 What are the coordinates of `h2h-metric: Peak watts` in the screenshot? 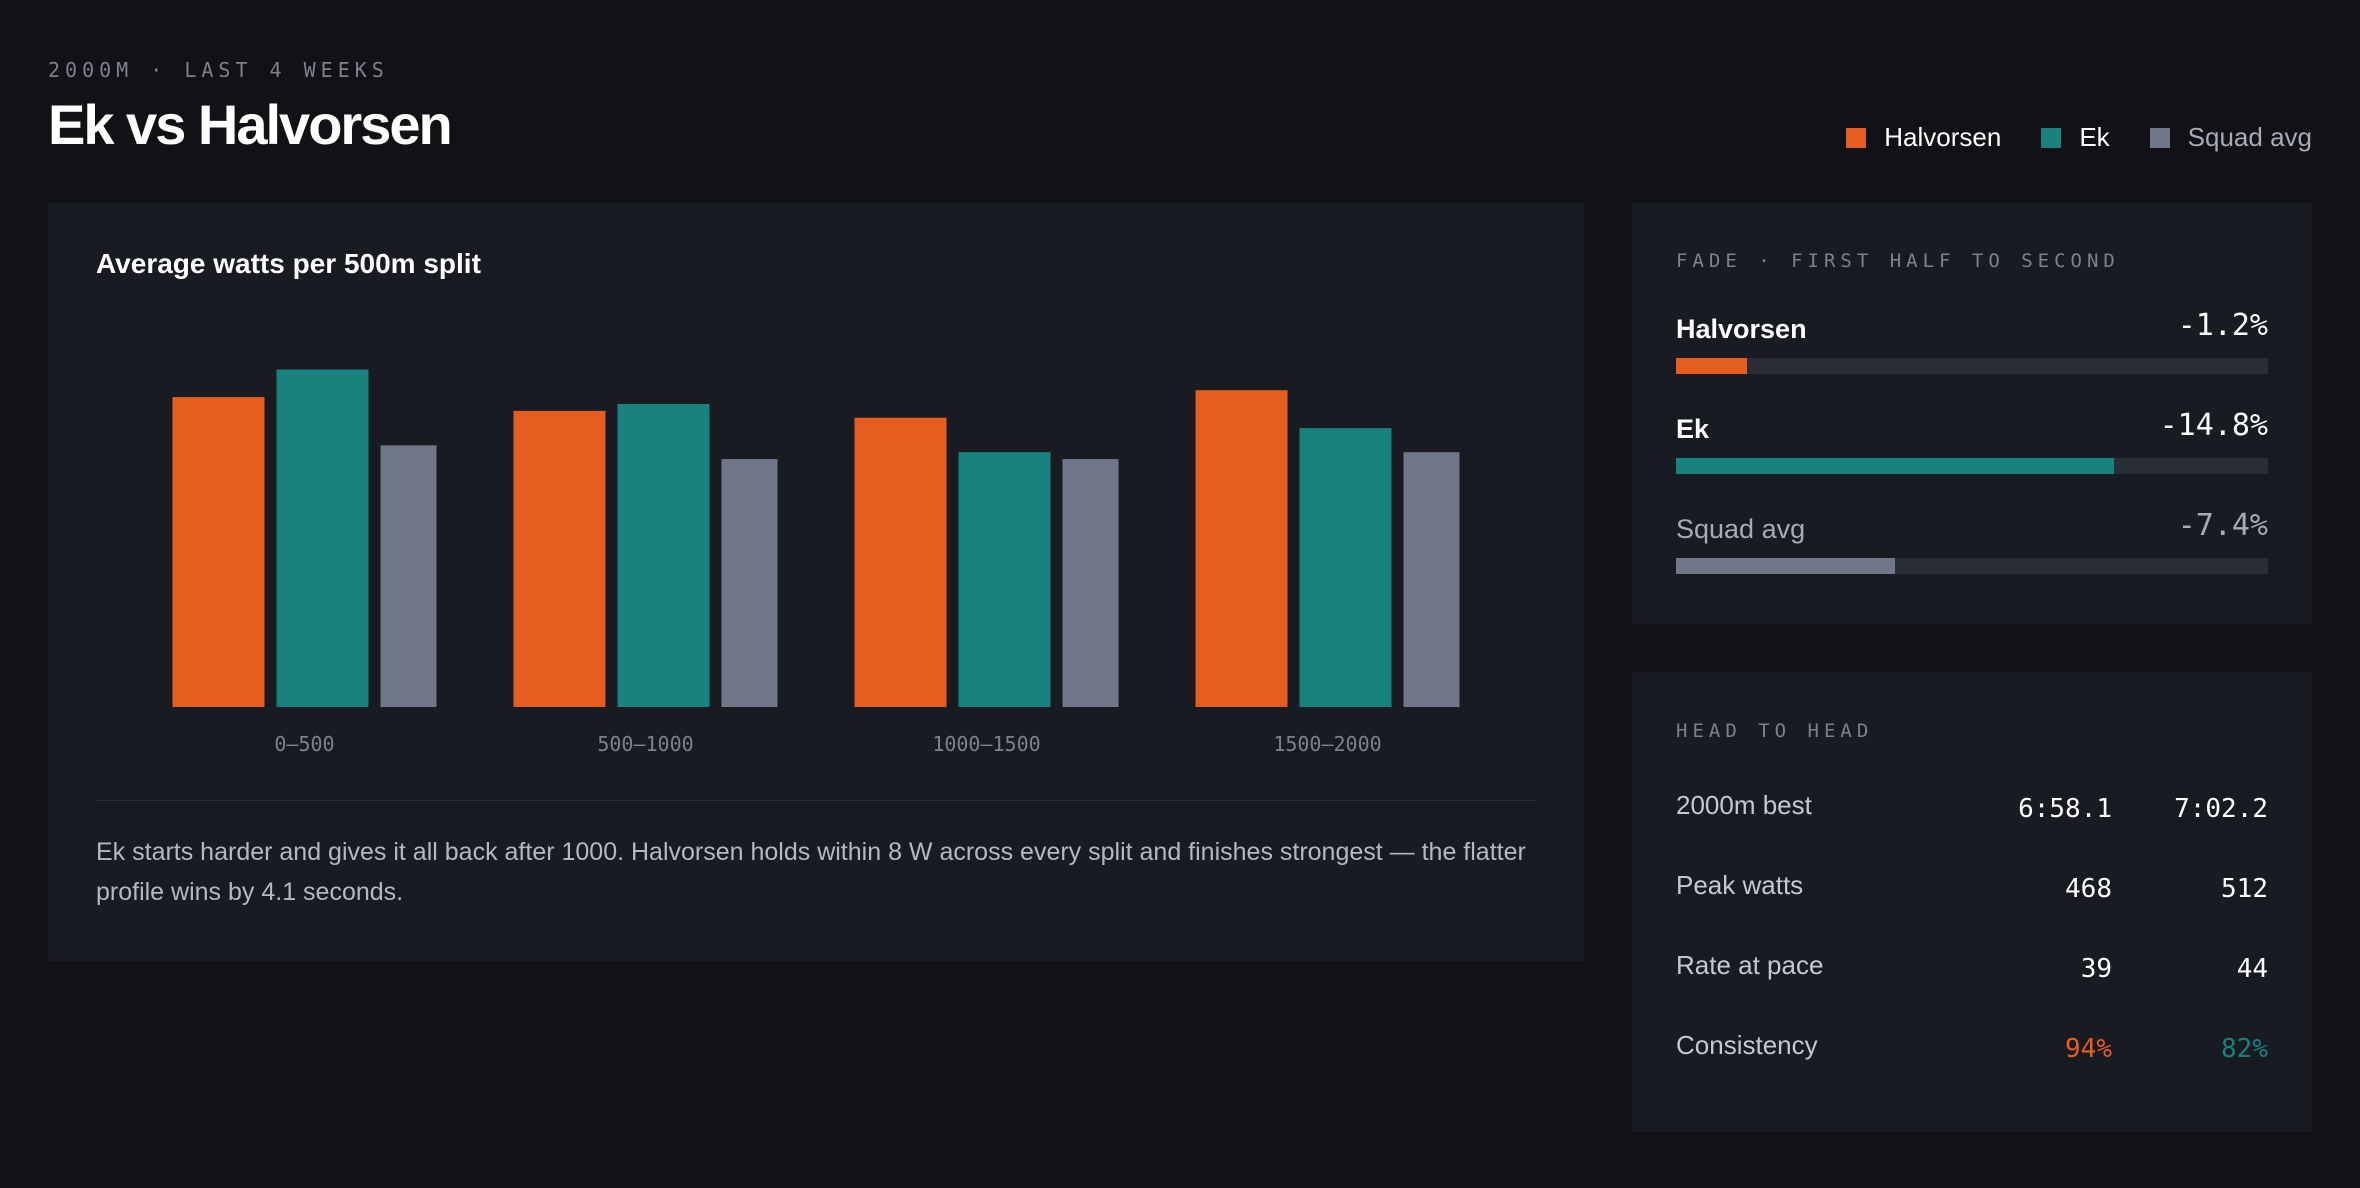 It's located at (1740, 885).